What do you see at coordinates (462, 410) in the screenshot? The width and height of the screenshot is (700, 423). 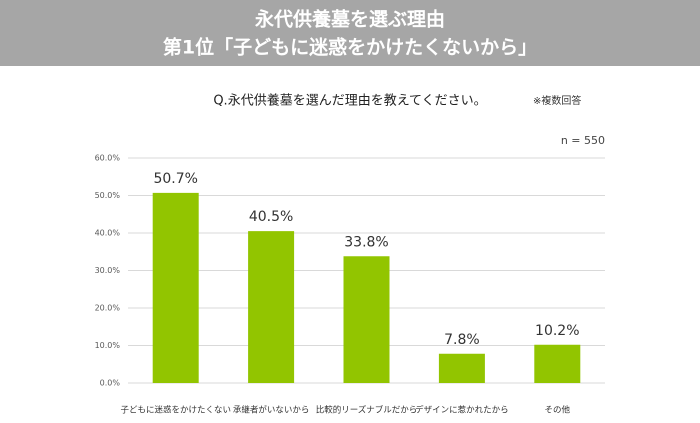 I see `x-tick-label: デザインに惹かれたから` at bounding box center [462, 410].